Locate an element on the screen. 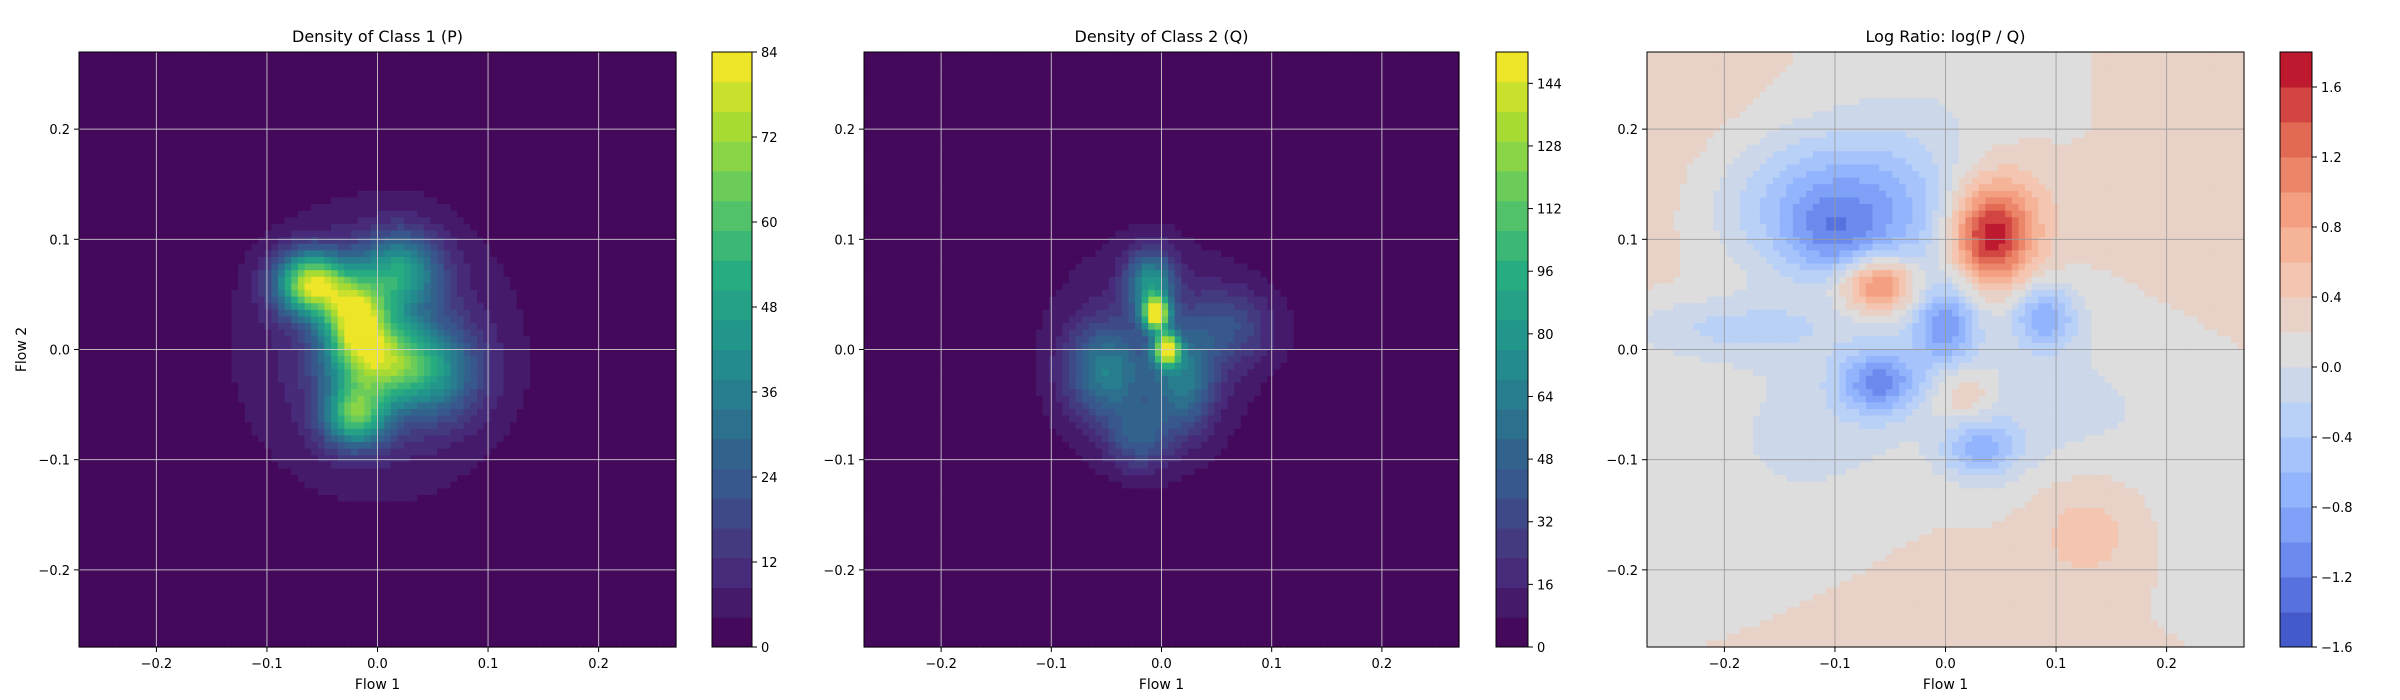  colorbar-tick-label: 24 is located at coordinates (769, 478).